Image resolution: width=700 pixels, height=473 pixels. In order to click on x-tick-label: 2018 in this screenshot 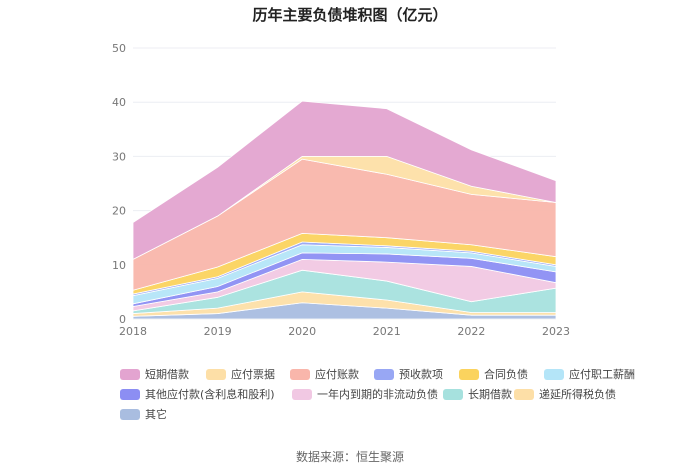, I will do `click(133, 331)`.